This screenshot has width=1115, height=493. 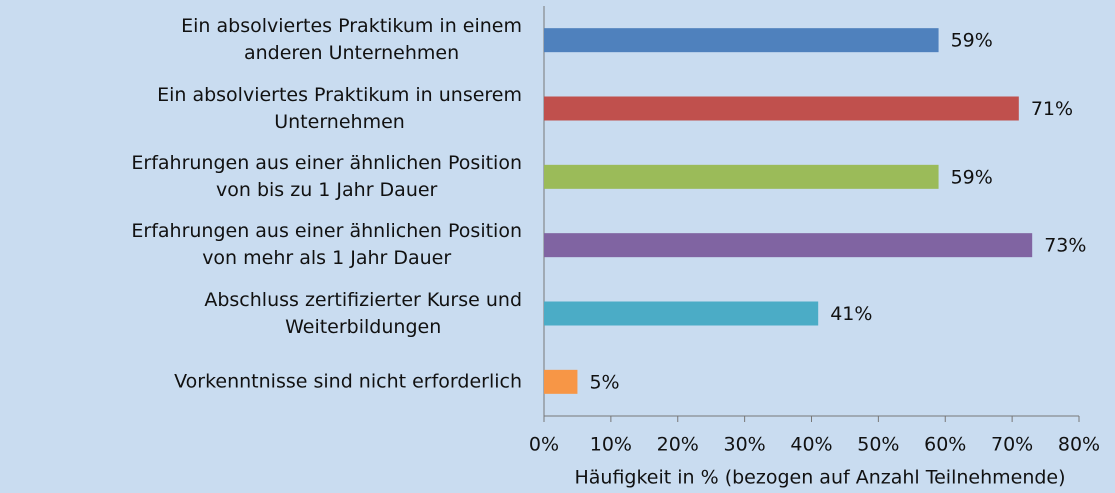 What do you see at coordinates (945, 445) in the screenshot?
I see `x-tick-label: 60%` at bounding box center [945, 445].